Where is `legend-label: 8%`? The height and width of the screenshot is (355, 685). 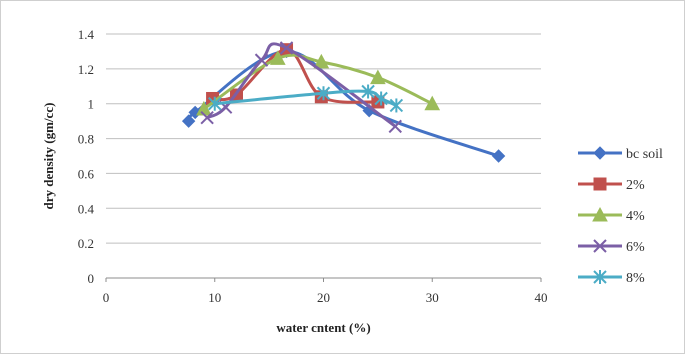 legend-label: 8% is located at coordinates (635, 278).